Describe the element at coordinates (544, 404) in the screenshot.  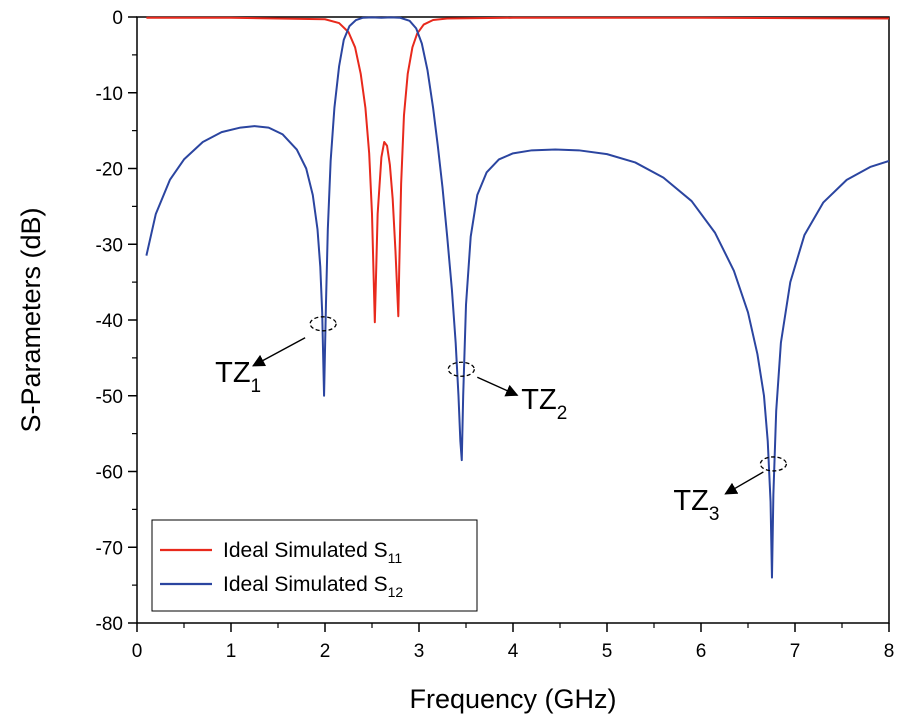
I see `annotation-label-tz2: TZ2` at that location.